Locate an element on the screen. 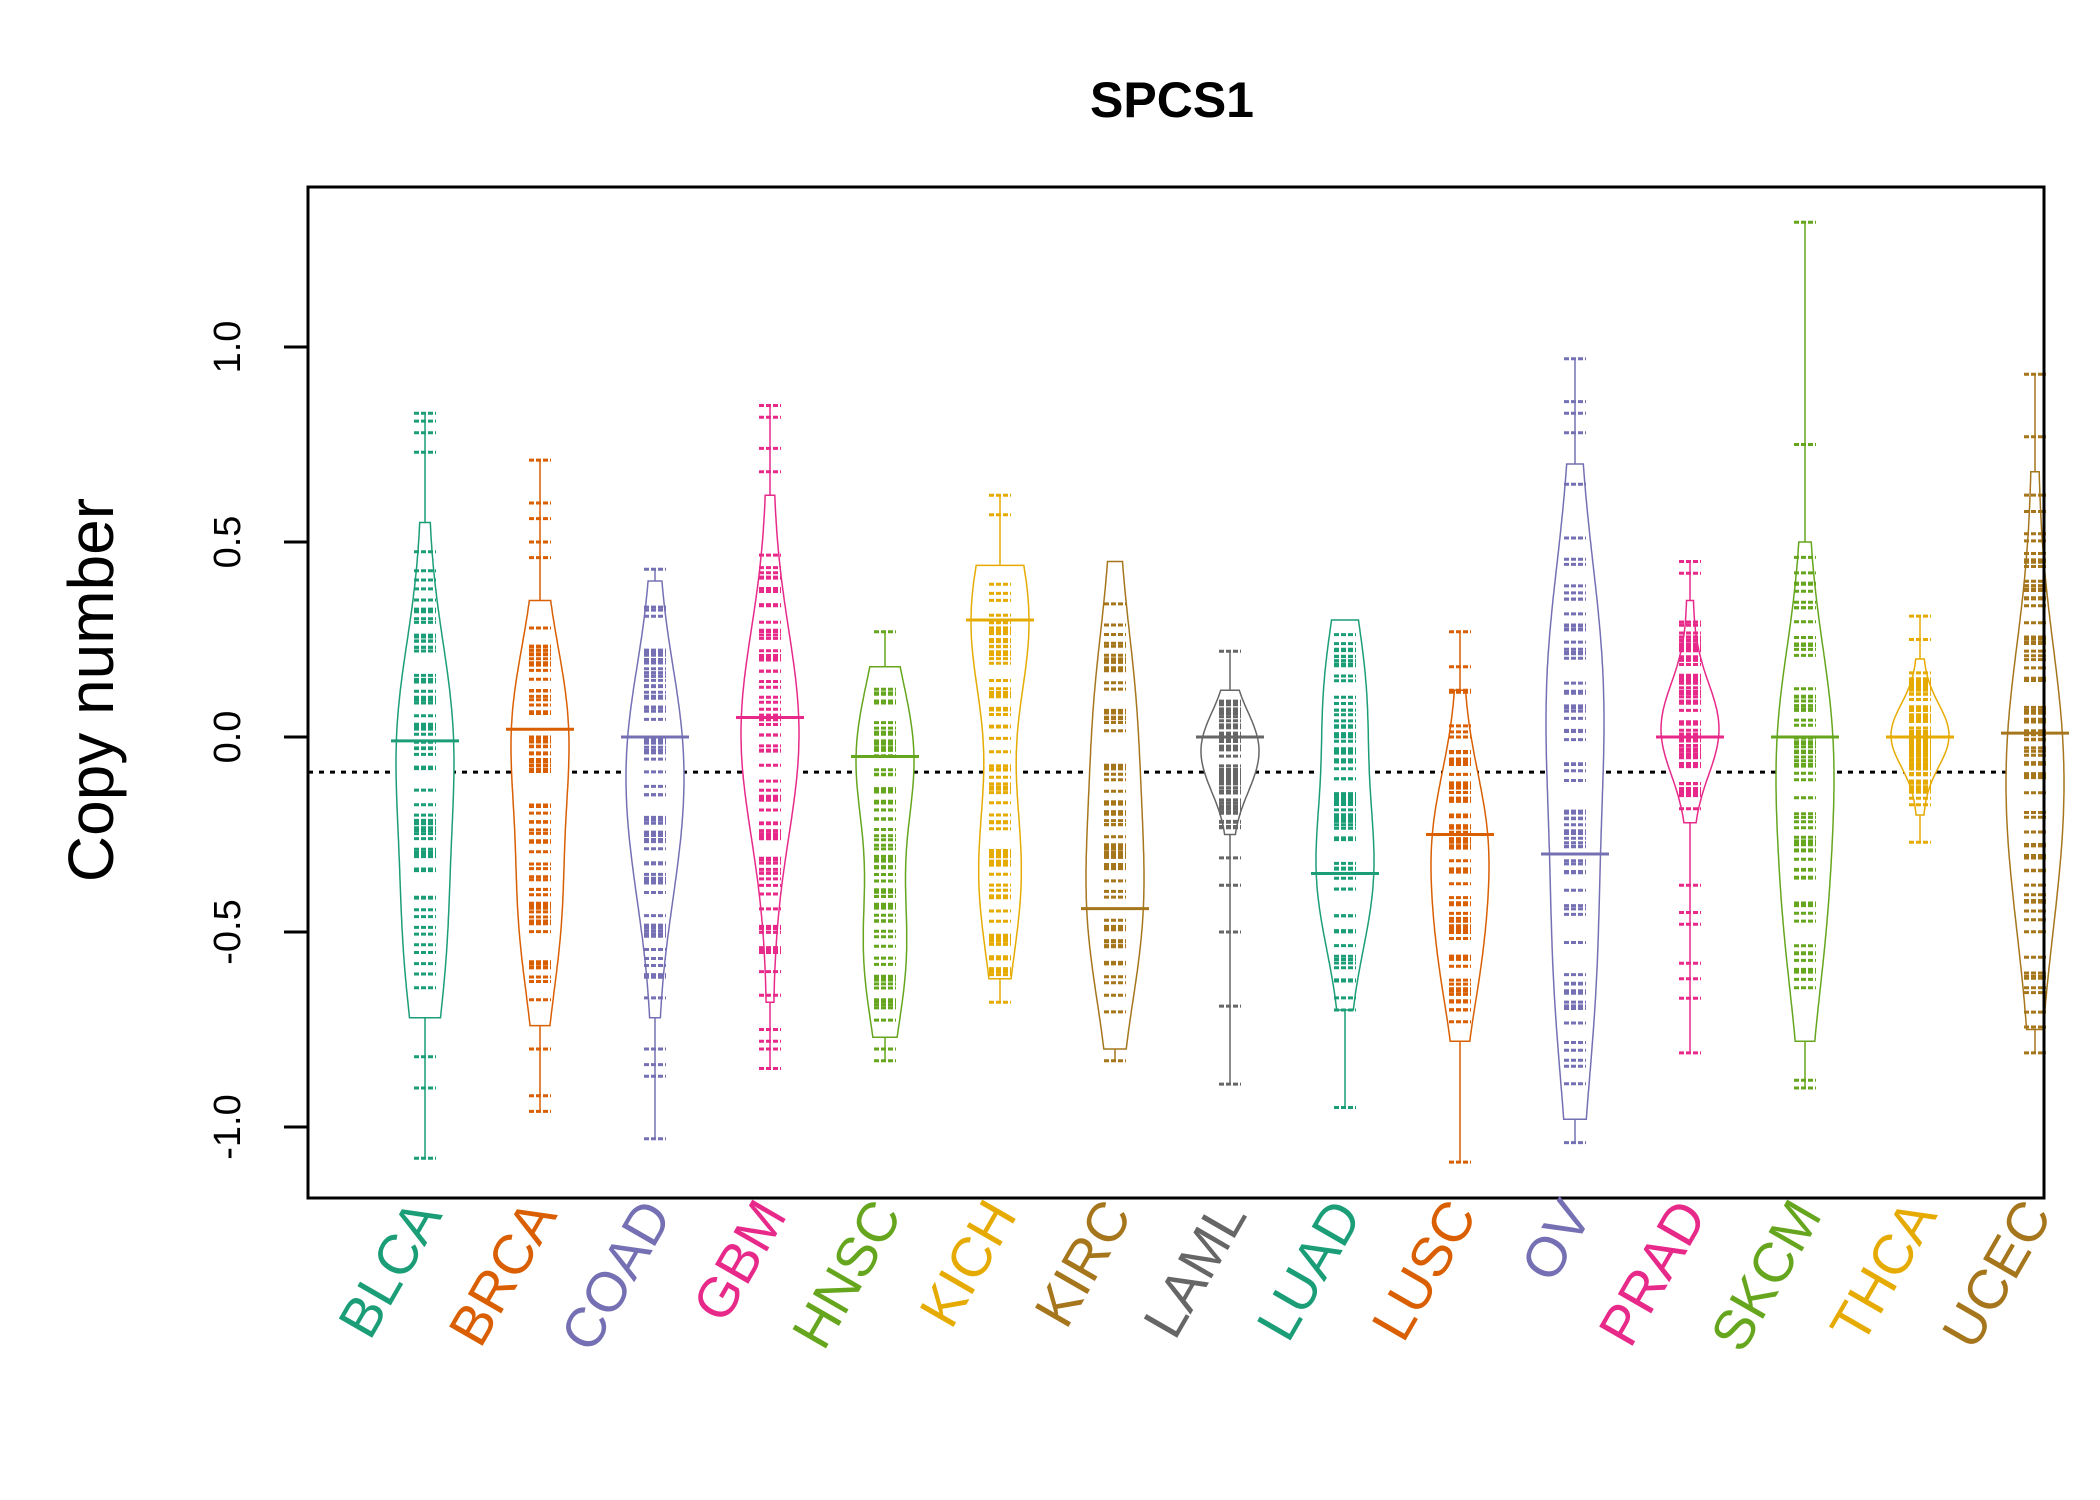 This screenshot has width=2100, height=1500. bean-laml is located at coordinates (1230, 867).